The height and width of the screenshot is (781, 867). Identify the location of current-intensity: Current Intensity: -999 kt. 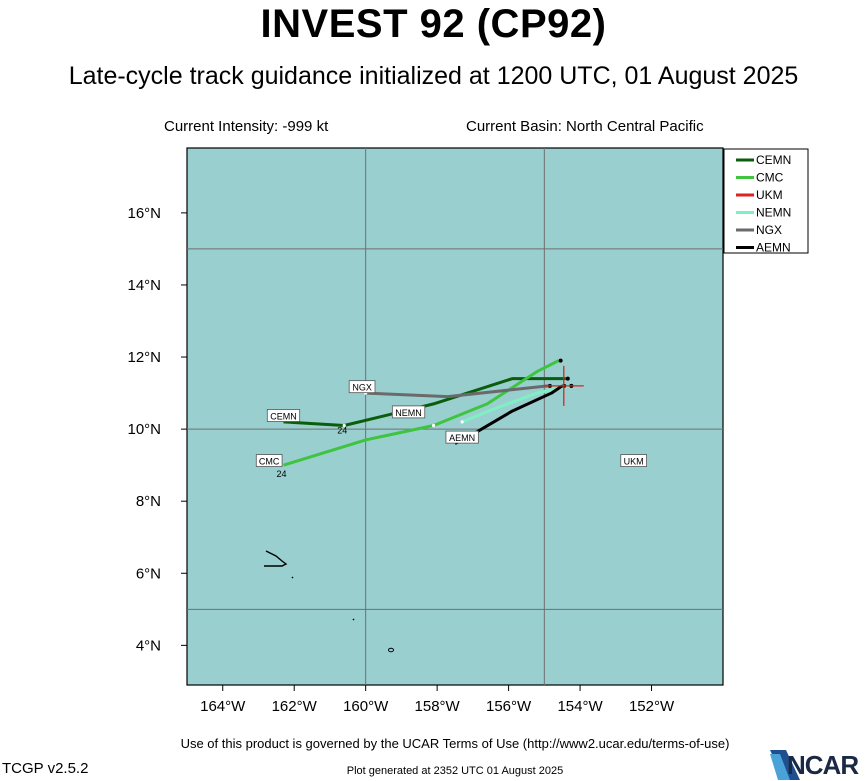
(246, 126).